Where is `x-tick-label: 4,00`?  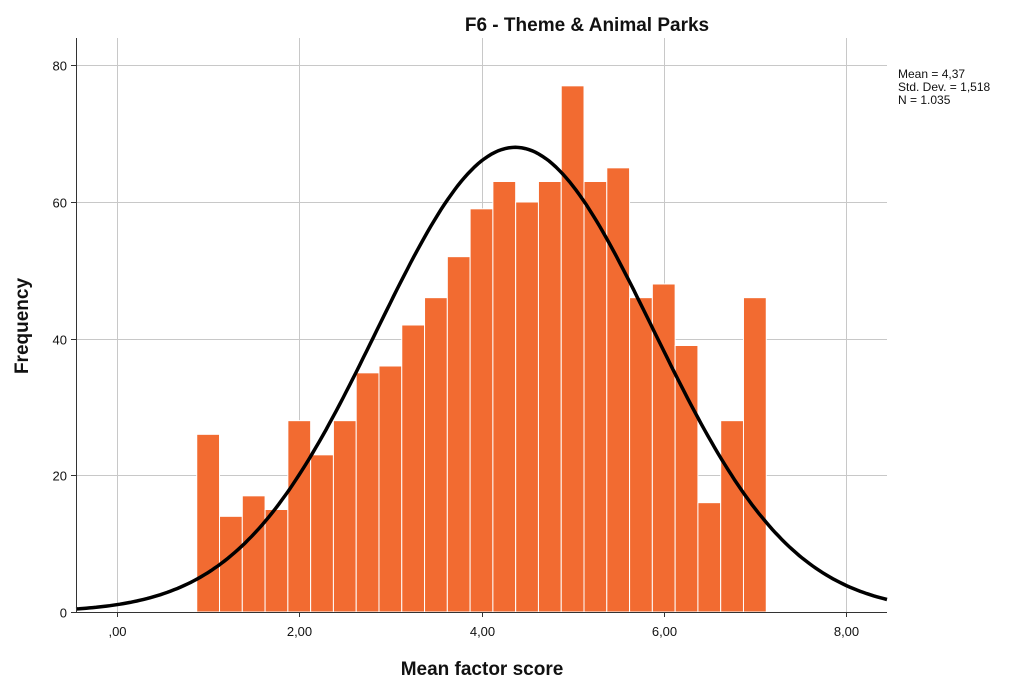
x-tick-label: 4,00 is located at coordinates (482, 631).